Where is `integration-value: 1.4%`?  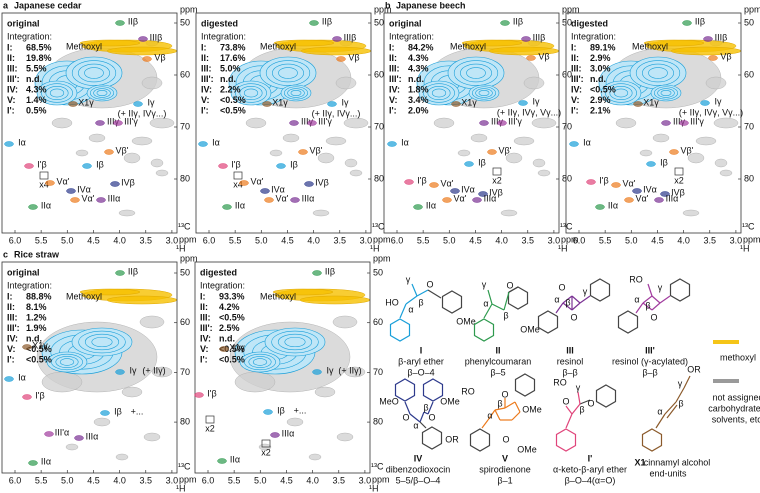
integration-value: 1.4% is located at coordinates (36, 100).